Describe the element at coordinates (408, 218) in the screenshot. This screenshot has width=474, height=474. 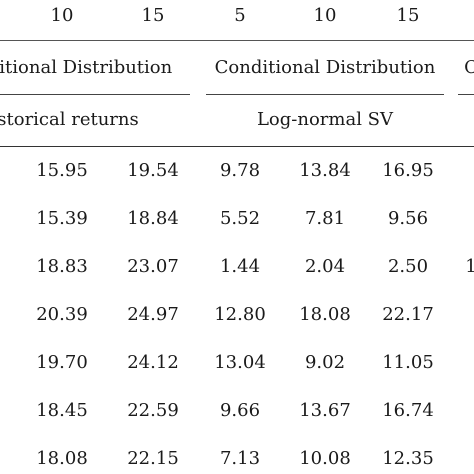
I see `table-cell: 9.56` at that location.